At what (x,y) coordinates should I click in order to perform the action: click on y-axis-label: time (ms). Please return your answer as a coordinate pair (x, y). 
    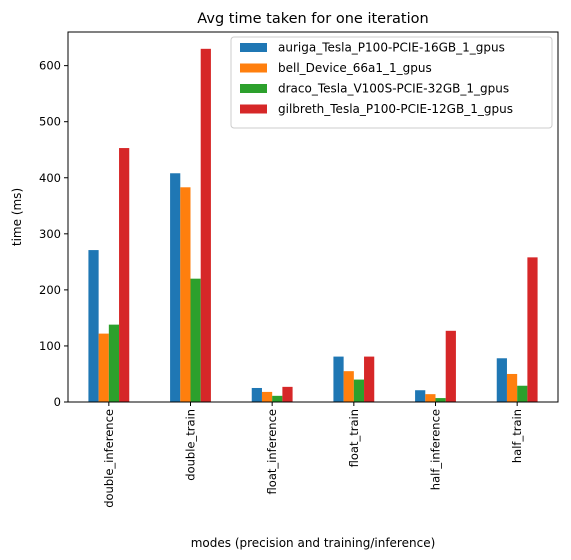
    Looking at the image, I should click on (17, 217).